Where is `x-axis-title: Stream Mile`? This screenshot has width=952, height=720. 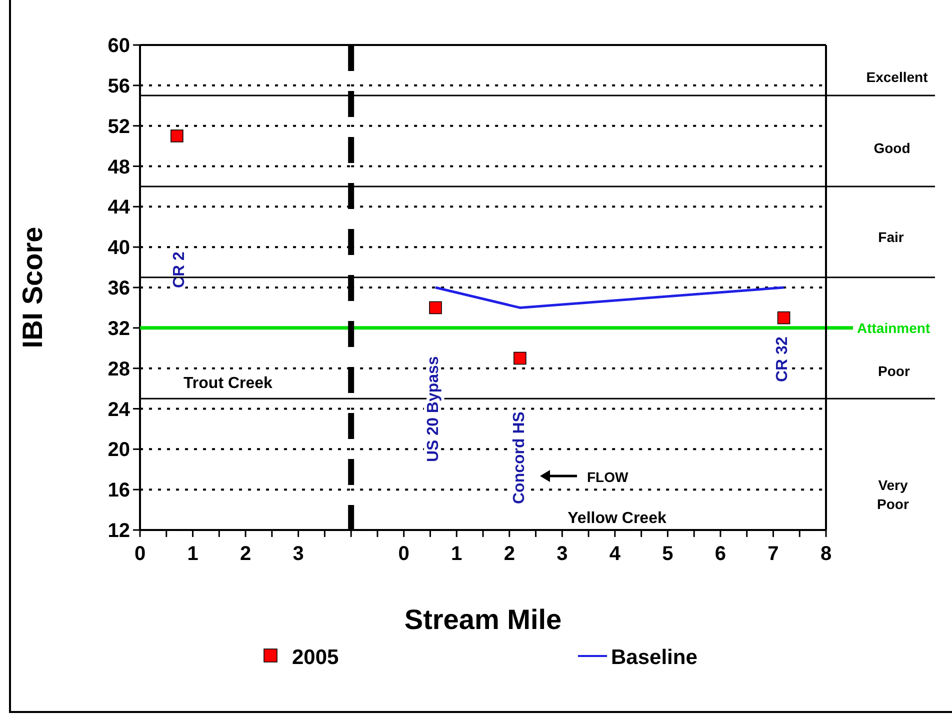
x-axis-title: Stream Mile is located at coordinates (483, 619).